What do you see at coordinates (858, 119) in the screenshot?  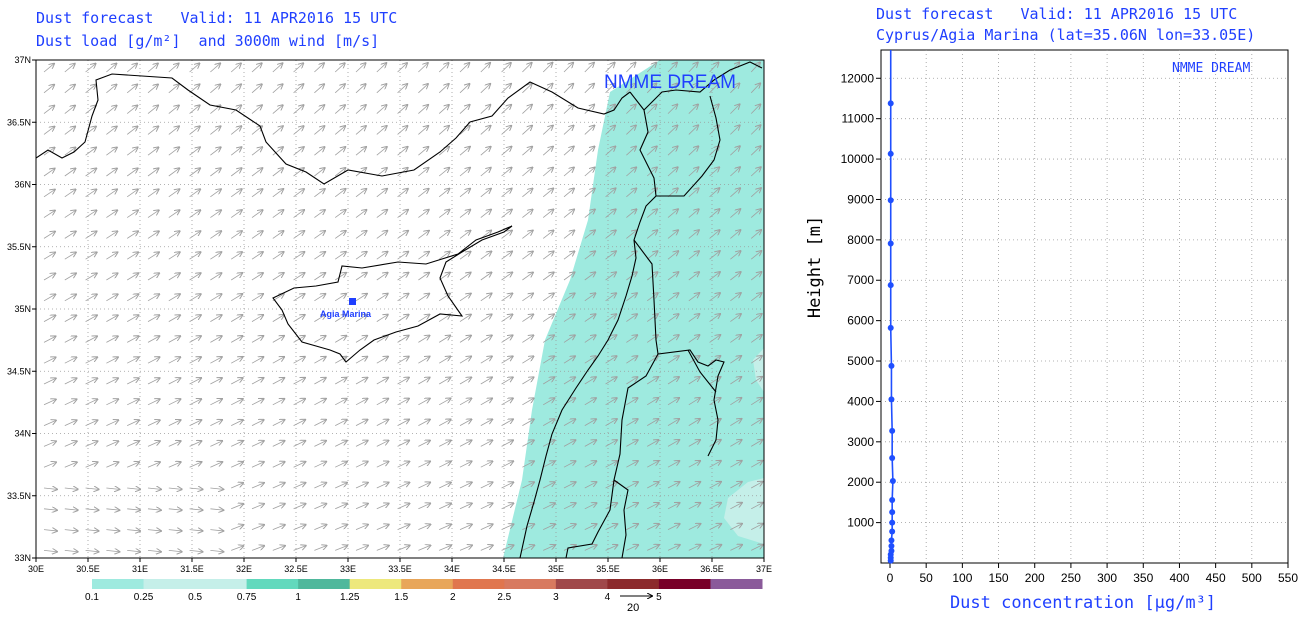 I see `profile-y-tick-label: 11000` at bounding box center [858, 119].